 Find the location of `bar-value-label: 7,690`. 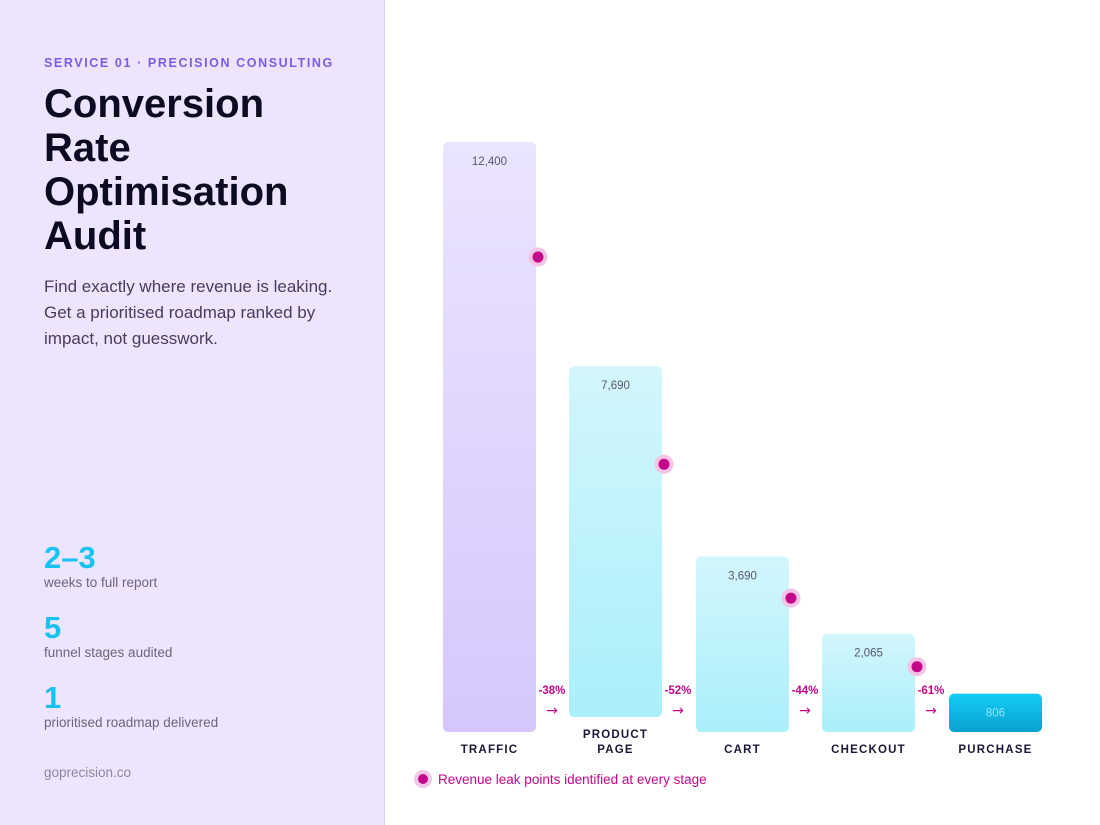

bar-value-label: 7,690 is located at coordinates (615, 386).